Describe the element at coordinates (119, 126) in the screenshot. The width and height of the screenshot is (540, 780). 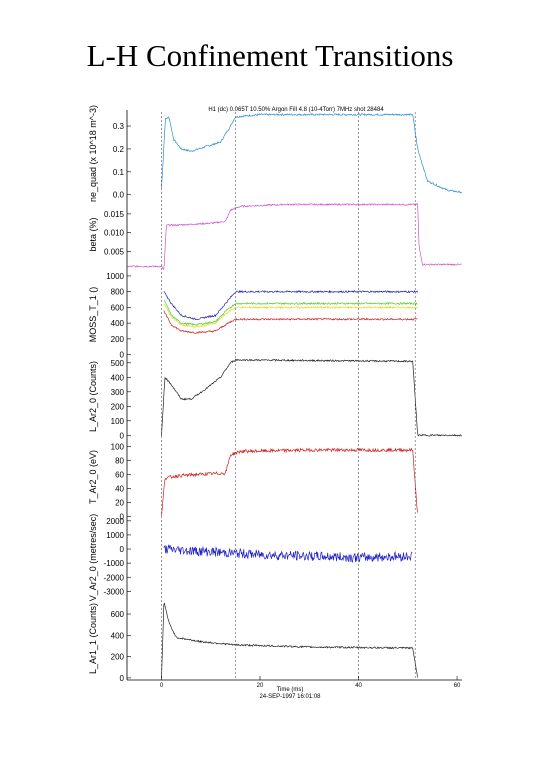
I see `y-tick-label: 0.3` at that location.